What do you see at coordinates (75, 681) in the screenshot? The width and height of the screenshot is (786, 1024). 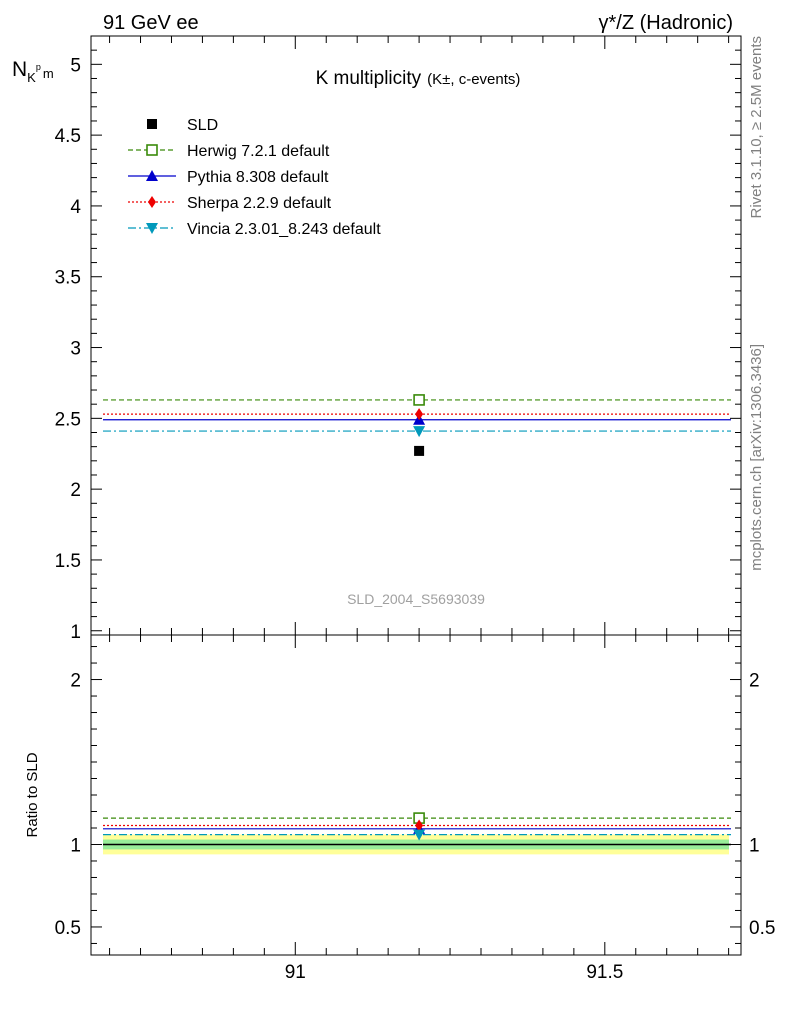 I see `y-tick-label-ratio: 2` at bounding box center [75, 681].